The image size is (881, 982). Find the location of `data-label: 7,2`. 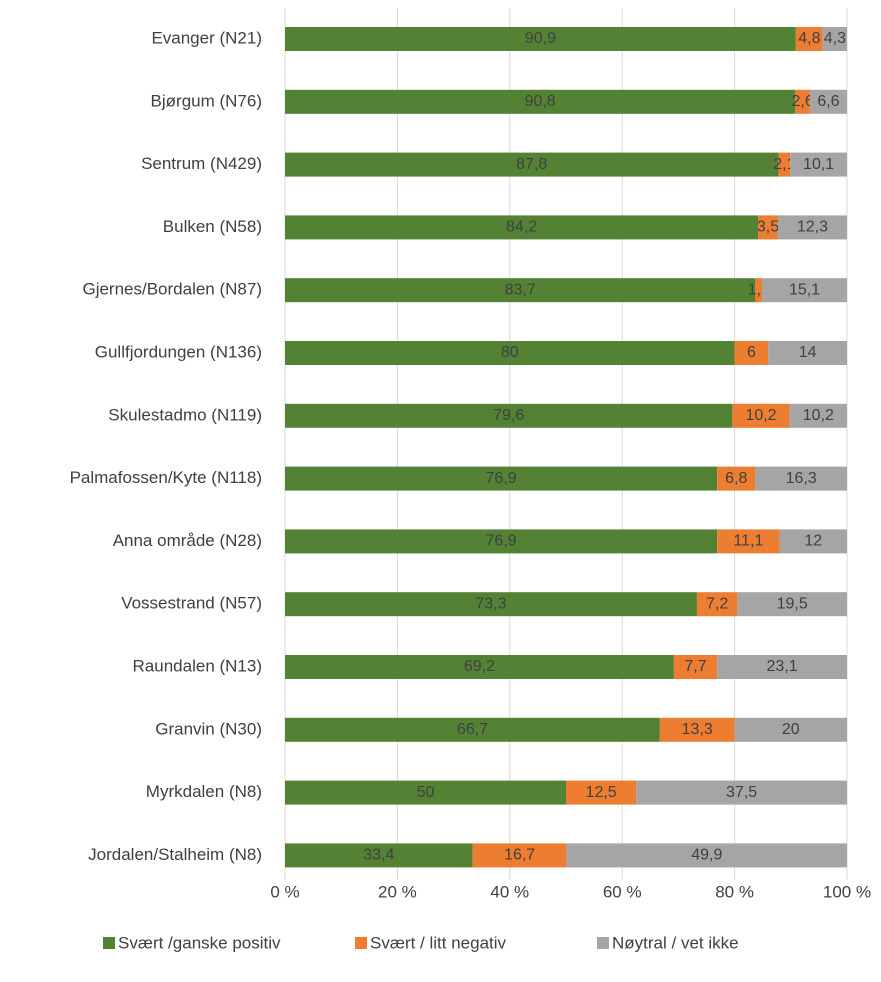

data-label: 7,2 is located at coordinates (717, 603).